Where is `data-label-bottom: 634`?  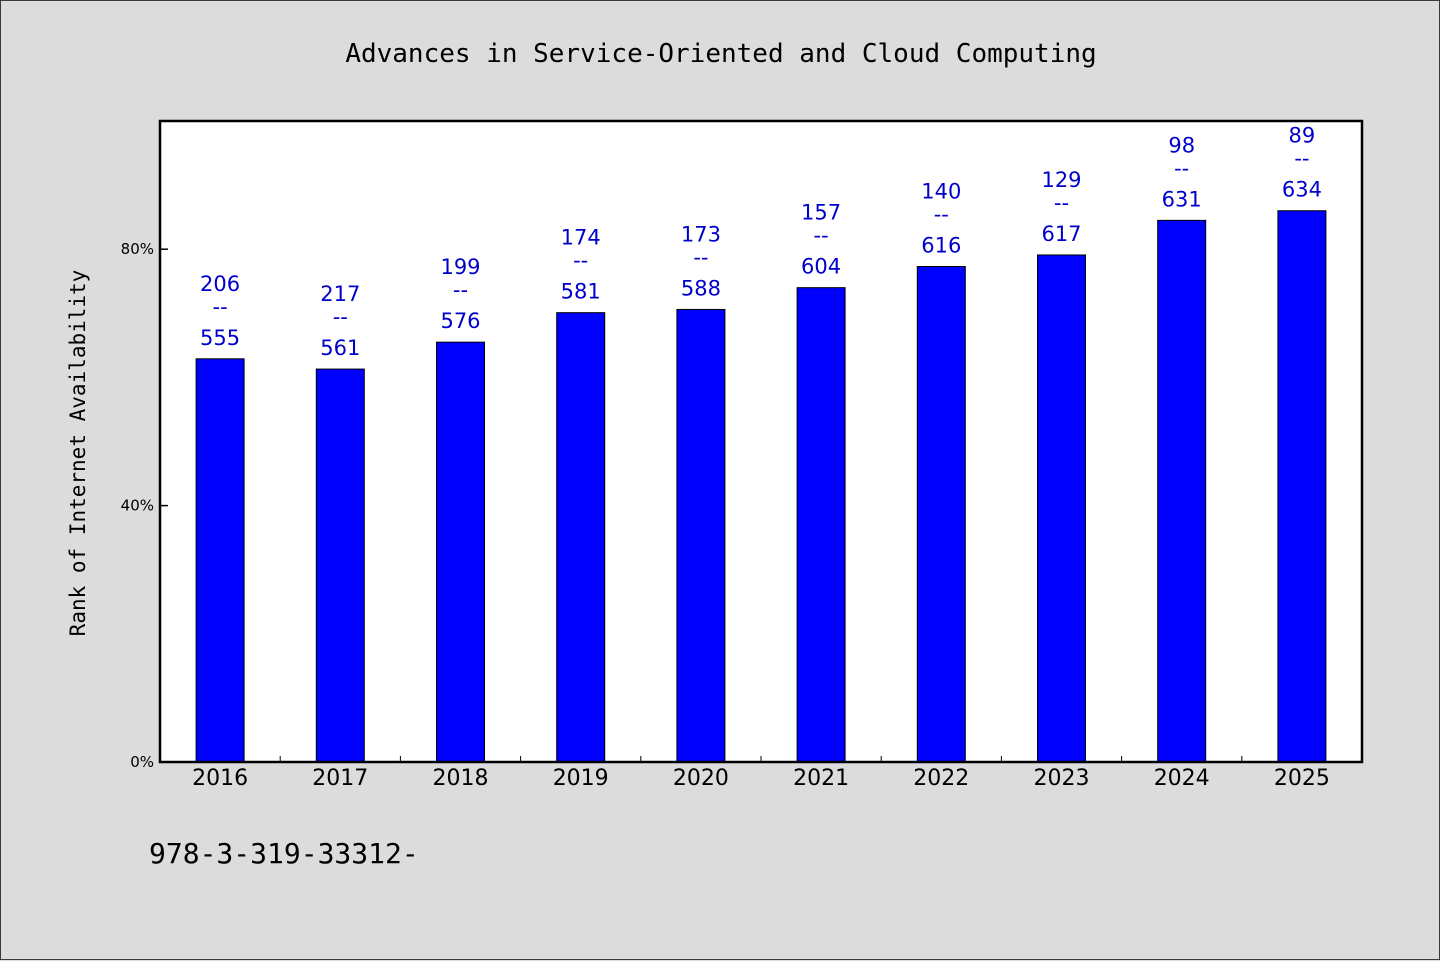
data-label-bottom: 634 is located at coordinates (1302, 190).